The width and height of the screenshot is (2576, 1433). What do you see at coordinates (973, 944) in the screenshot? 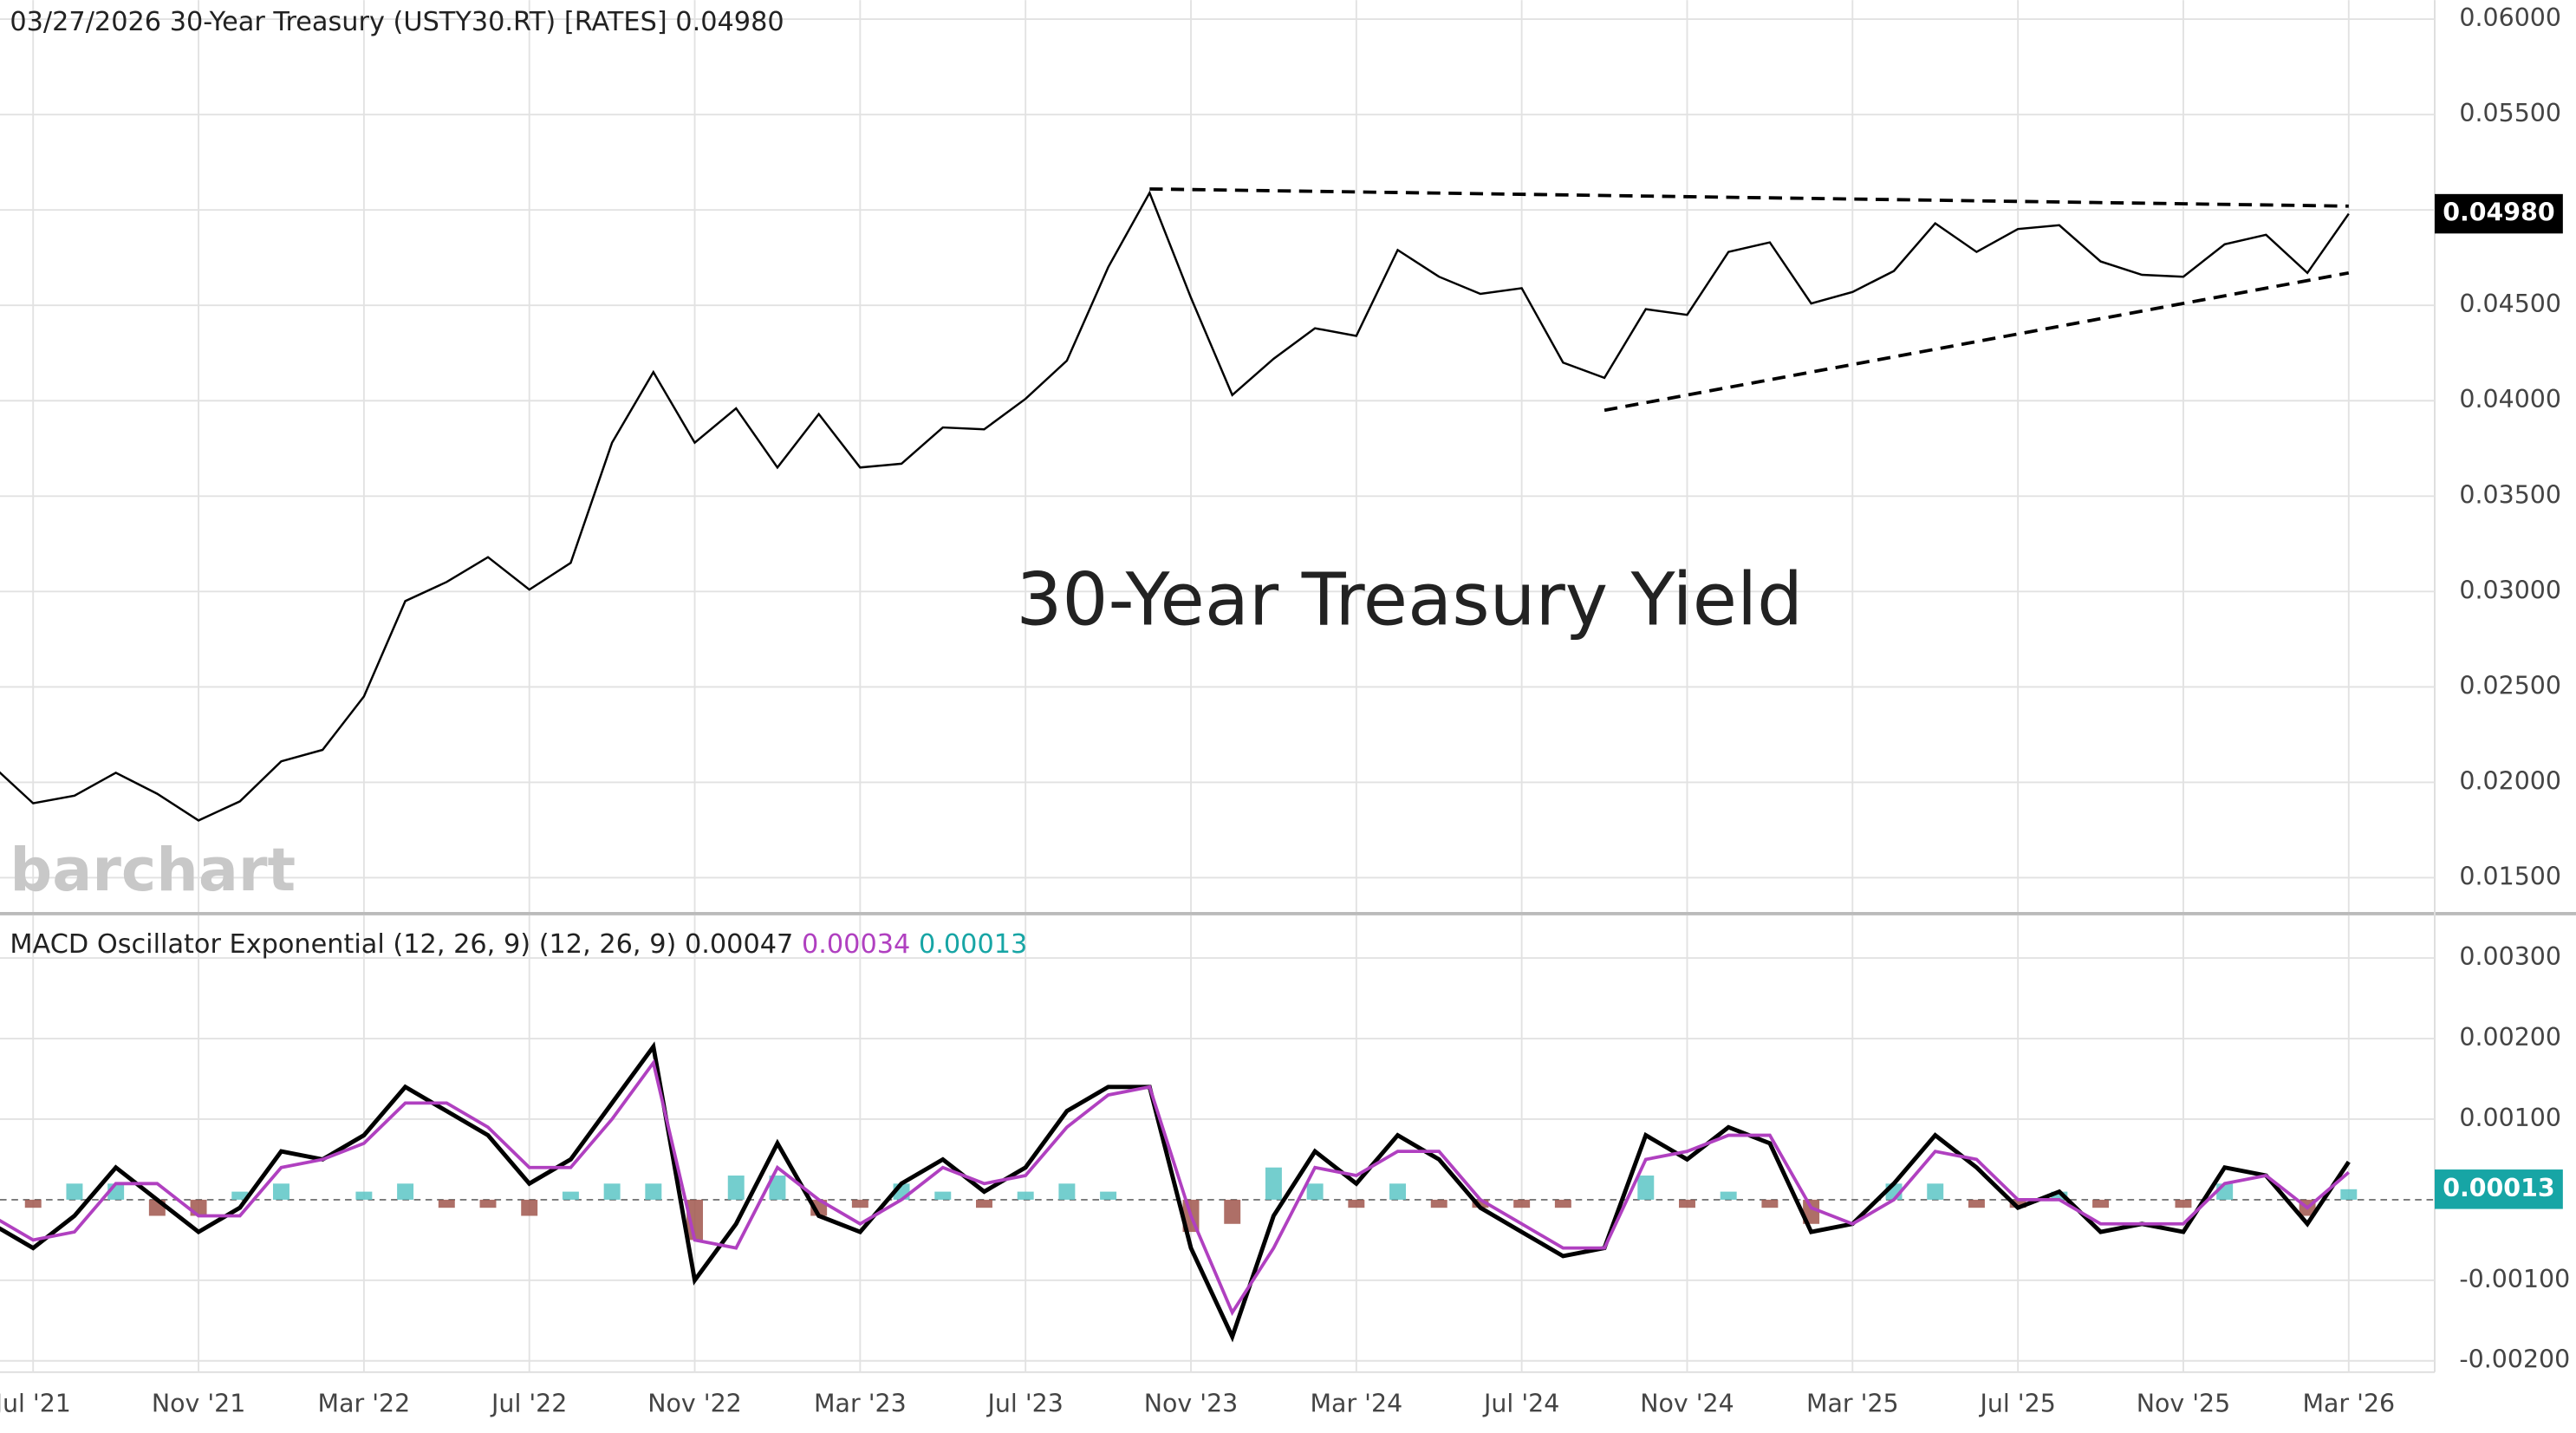
I see `legend-value: 0.00013` at bounding box center [973, 944].